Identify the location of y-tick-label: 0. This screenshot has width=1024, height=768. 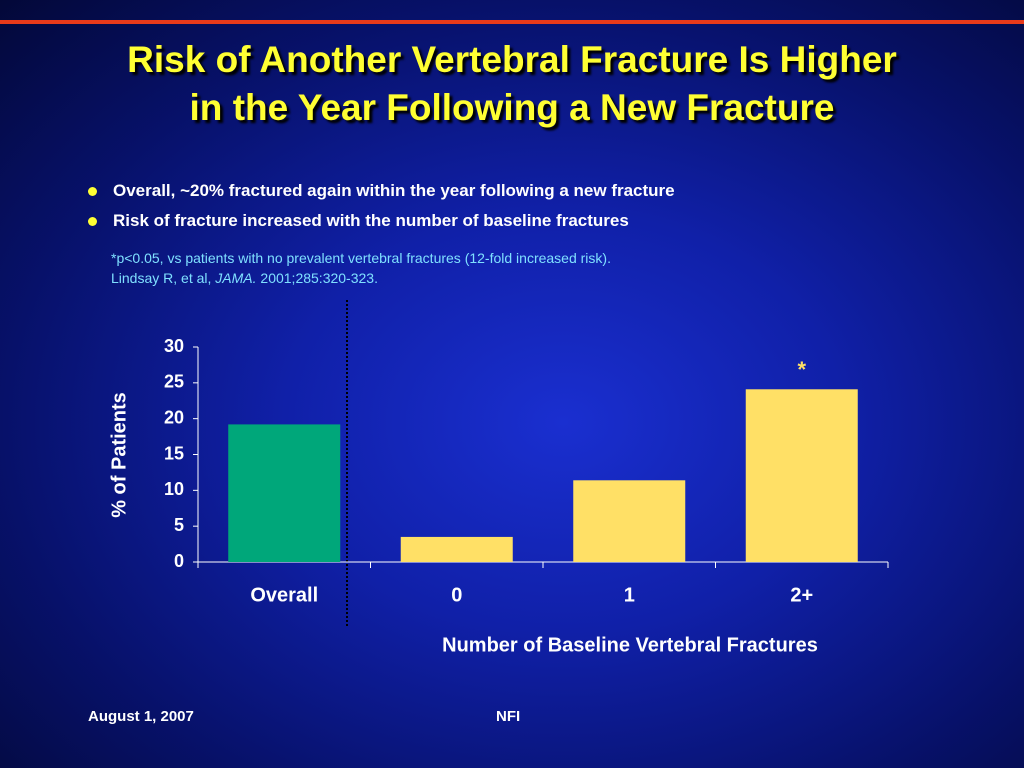
(179, 561).